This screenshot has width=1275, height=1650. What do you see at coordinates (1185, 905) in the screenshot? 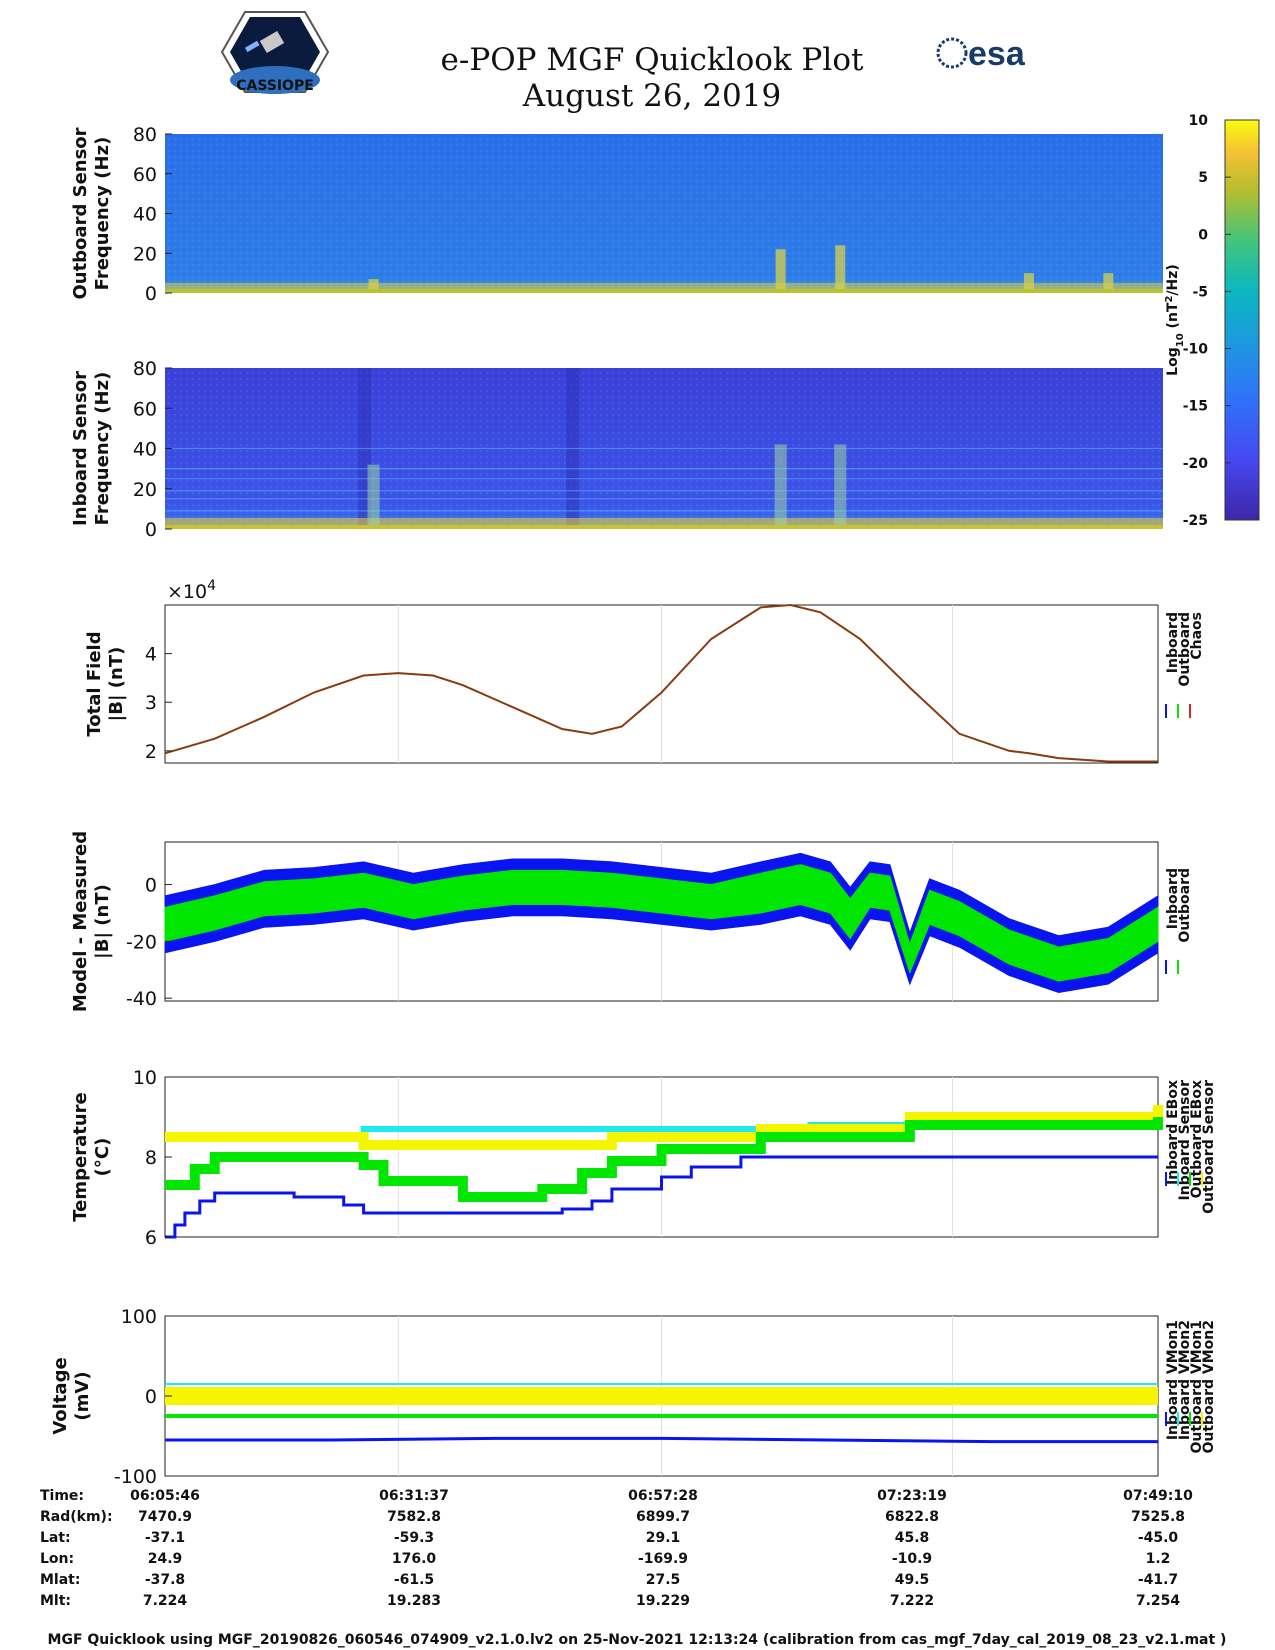
I see `model-minus-measured-legend-label: Outboard` at bounding box center [1185, 905].